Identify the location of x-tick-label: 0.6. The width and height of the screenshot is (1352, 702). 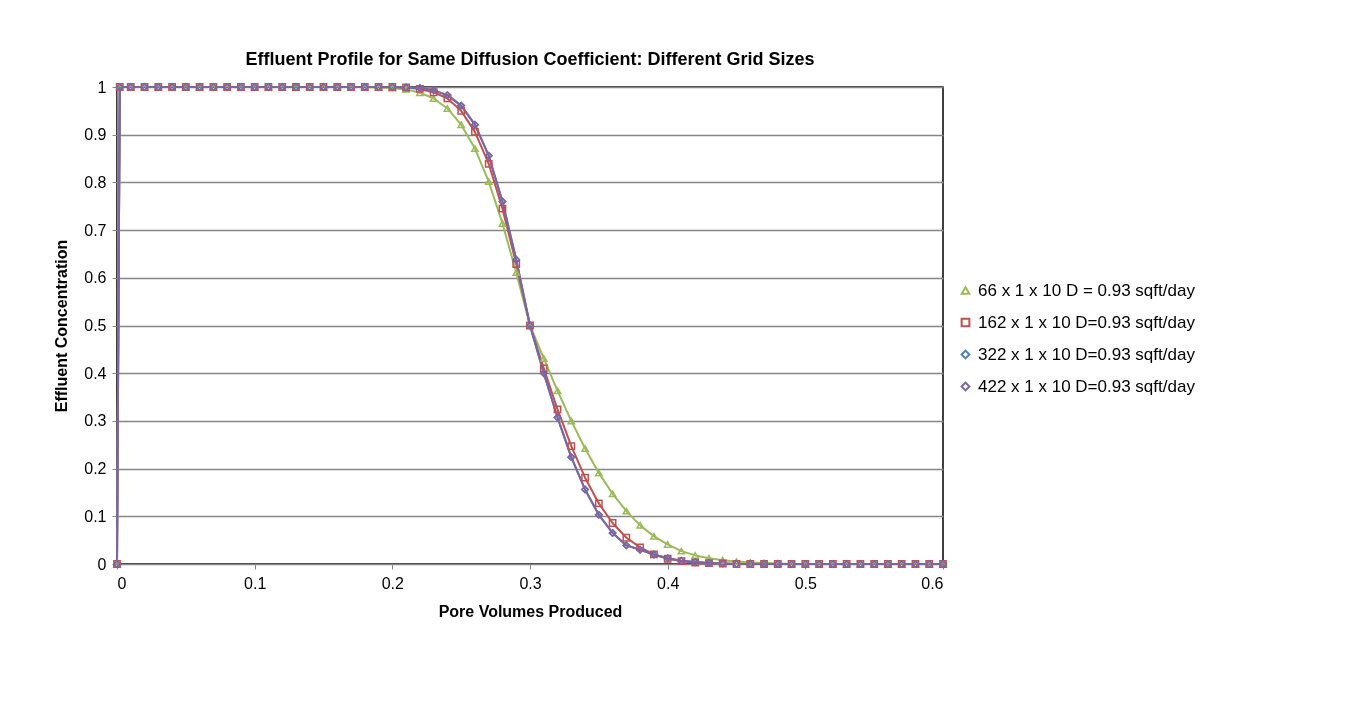
(932, 583).